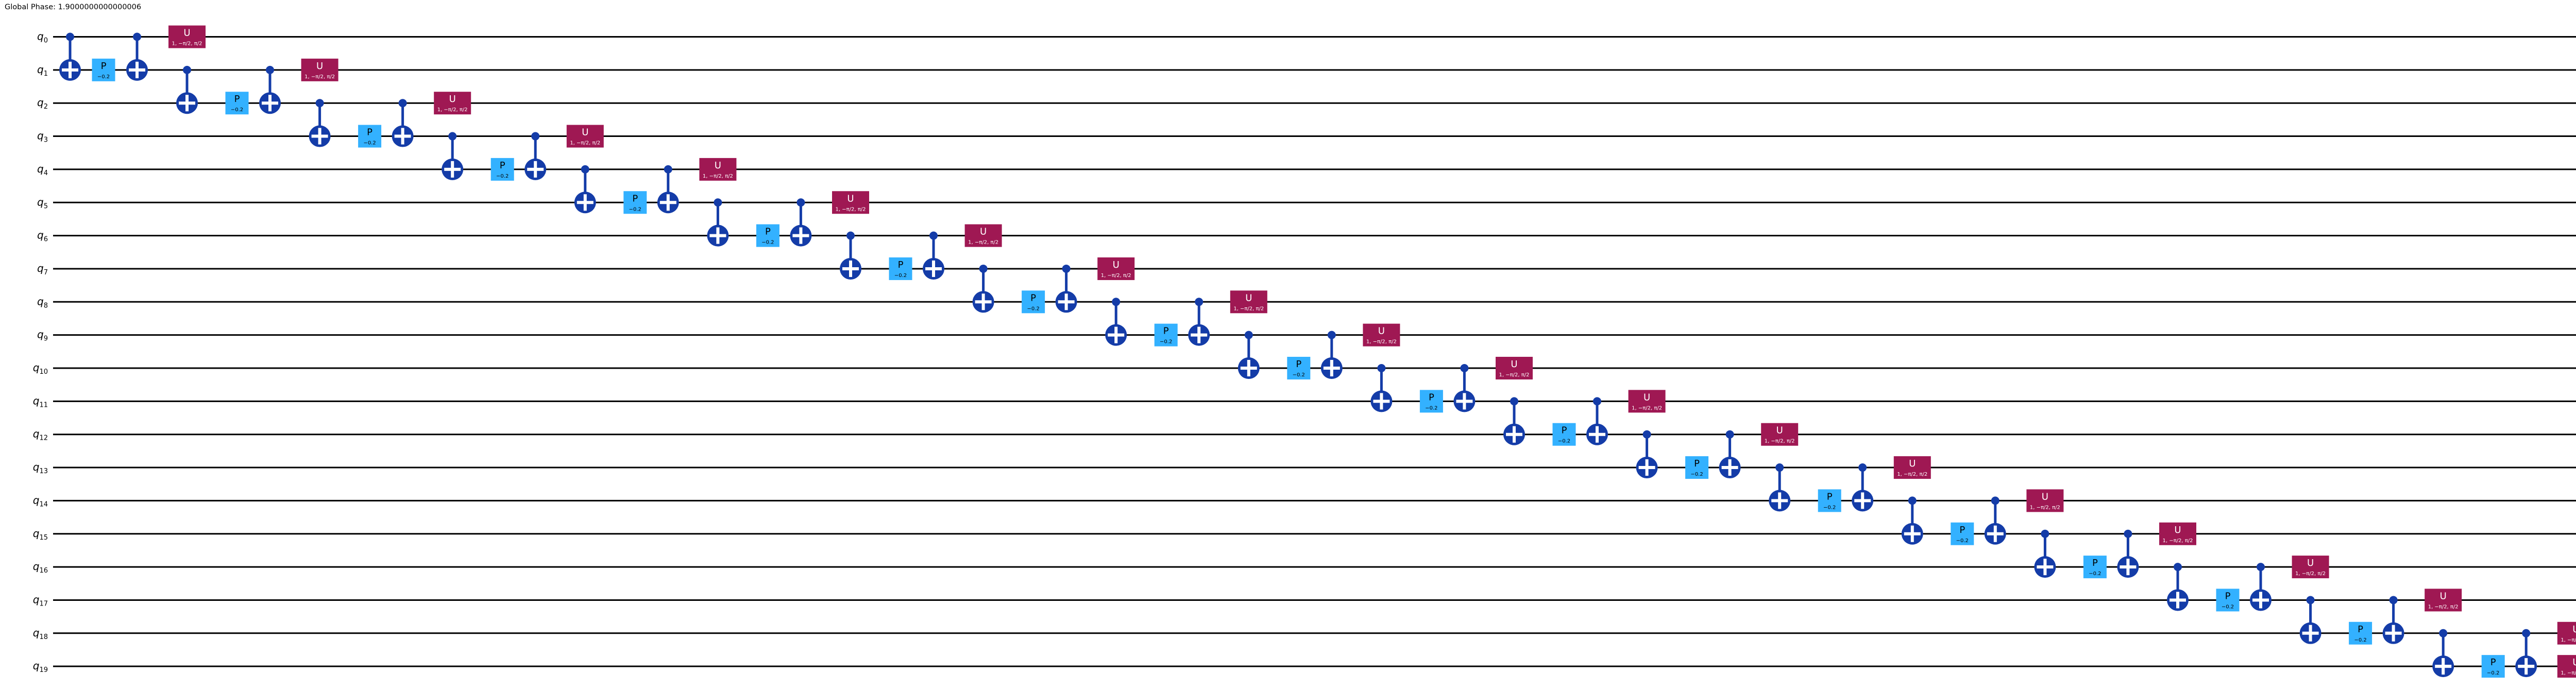  Describe the element at coordinates (43, 170) in the screenshot. I see `qubit-label: q4` at that location.